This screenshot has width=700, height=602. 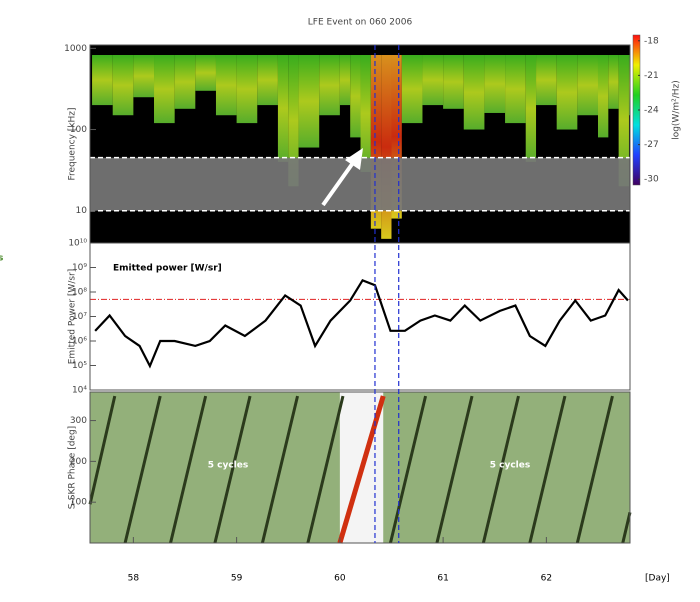 What do you see at coordinates (78, 462) in the screenshot?
I see `y-tick-label: 200` at bounding box center [78, 462].